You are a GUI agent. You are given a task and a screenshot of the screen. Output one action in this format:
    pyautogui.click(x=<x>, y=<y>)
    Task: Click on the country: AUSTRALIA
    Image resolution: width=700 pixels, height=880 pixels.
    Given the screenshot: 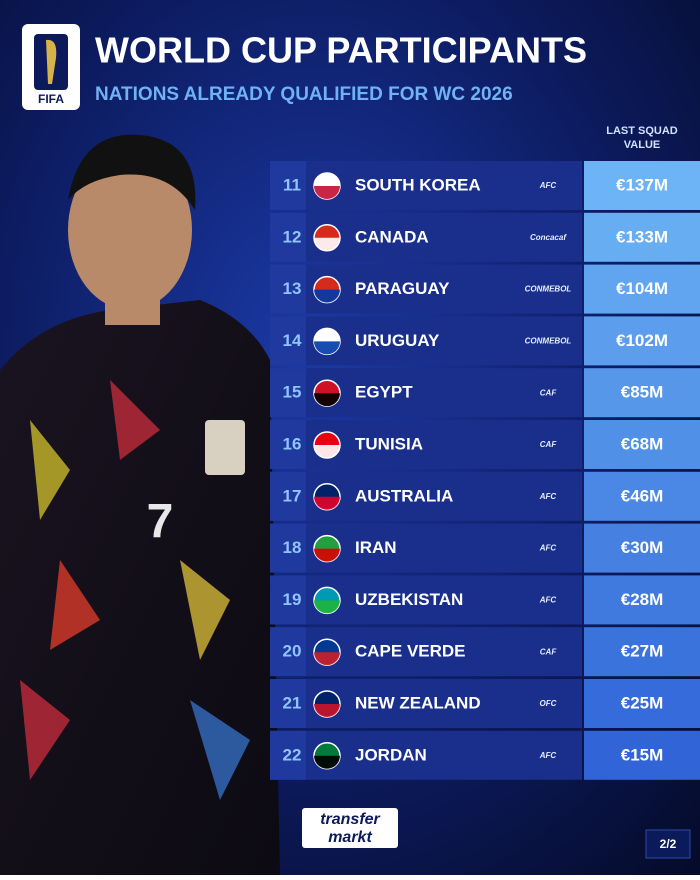 What is the action you would take?
    pyautogui.click(x=404, y=495)
    